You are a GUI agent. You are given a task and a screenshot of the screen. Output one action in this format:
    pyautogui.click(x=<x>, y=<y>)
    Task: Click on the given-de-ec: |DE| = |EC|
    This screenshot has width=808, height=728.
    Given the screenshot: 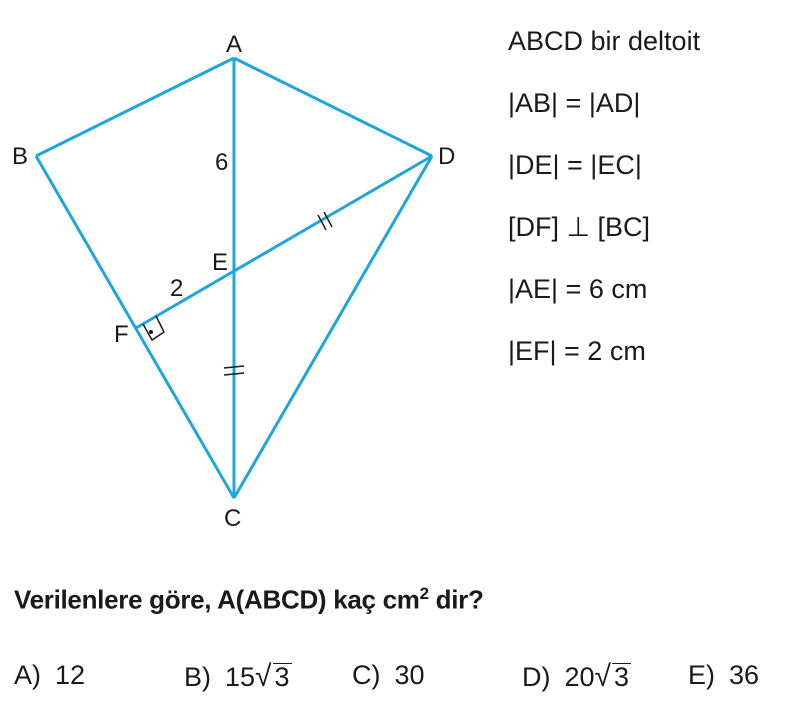 What is the action you would take?
    pyautogui.click(x=575, y=165)
    